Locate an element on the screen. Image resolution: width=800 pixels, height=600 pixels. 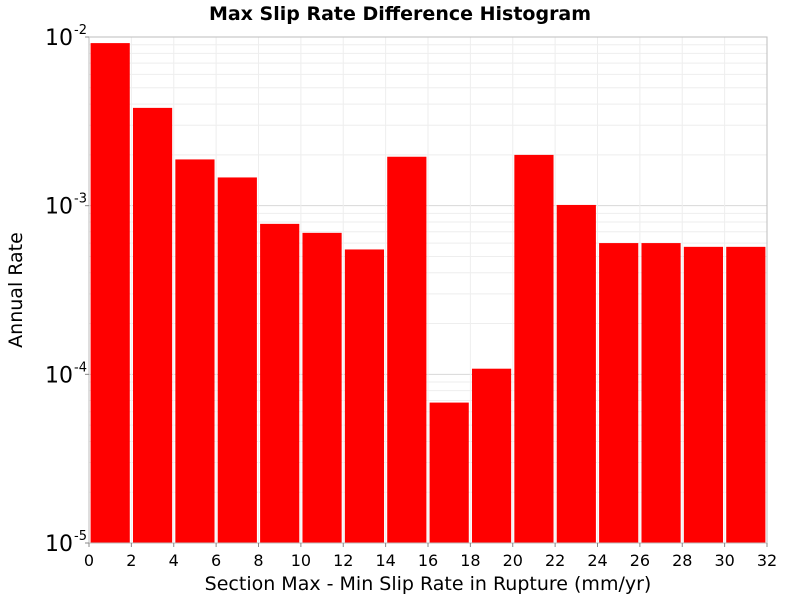
y-axis-label: Annual Rate is located at coordinates (16, 290).